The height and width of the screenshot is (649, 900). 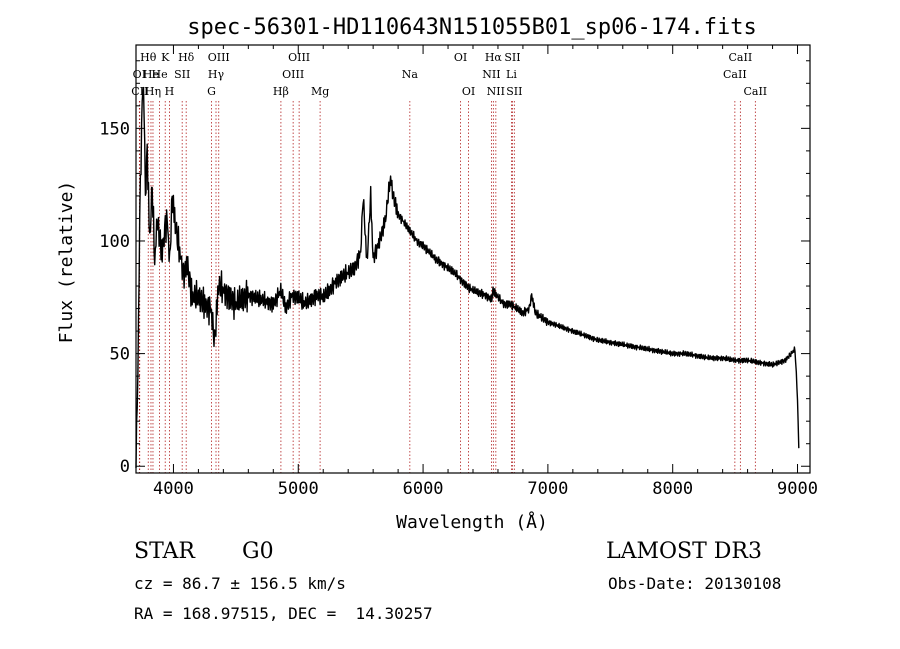 I want to click on y-axis-label: Flux (relative), so click(x=66, y=262).